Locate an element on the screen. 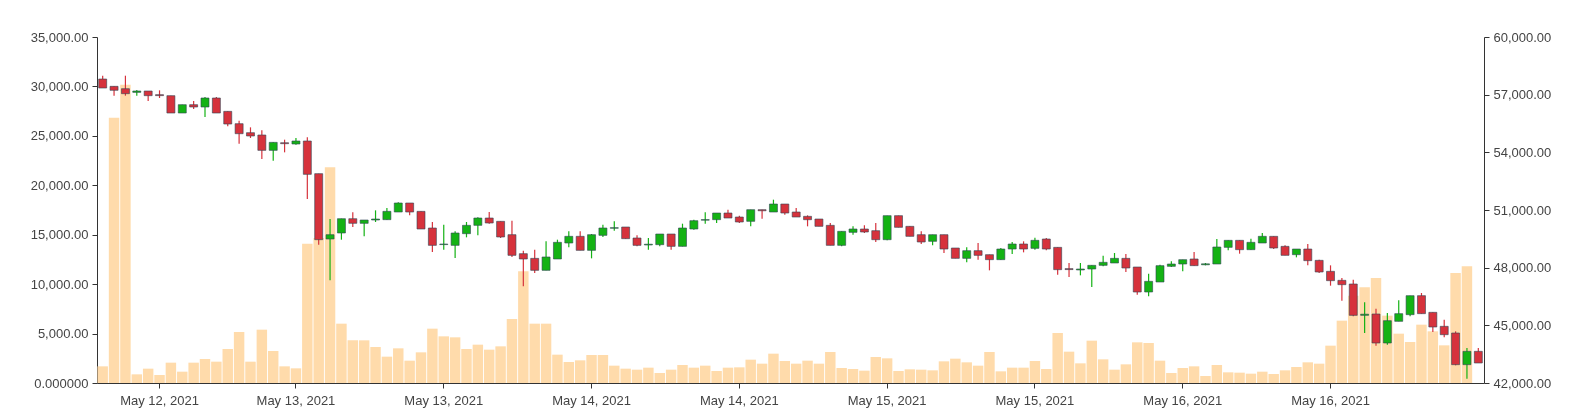  y-tick-label: 35,000.00 is located at coordinates (59, 37).